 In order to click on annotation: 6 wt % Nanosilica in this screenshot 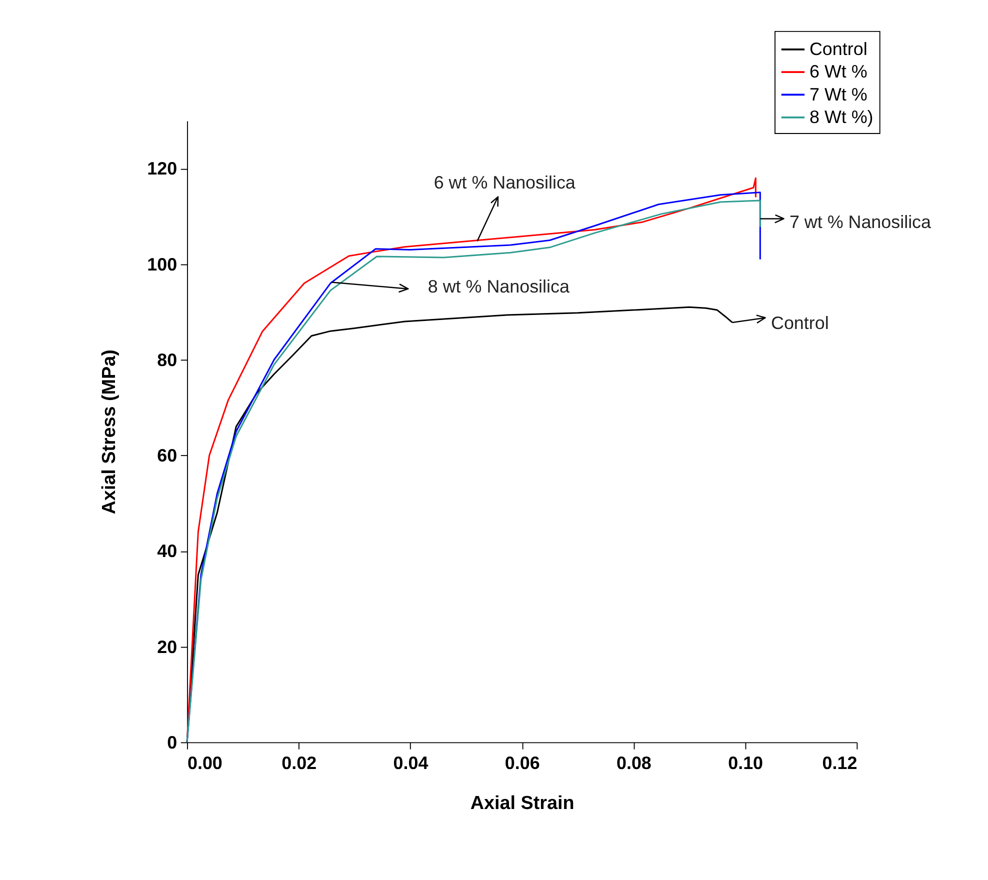, I will do `click(505, 182)`.